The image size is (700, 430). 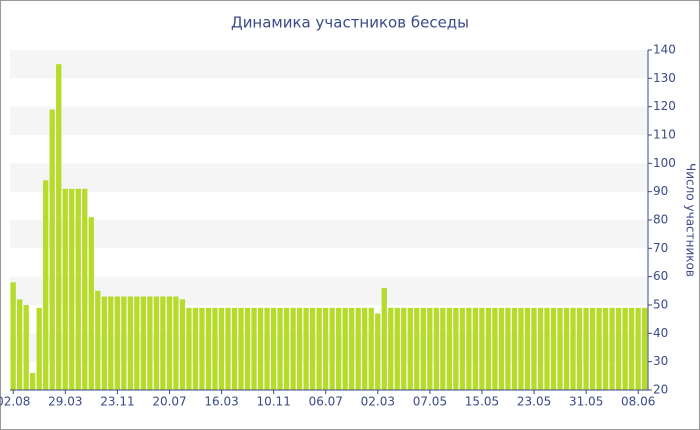 I want to click on x-tick-label: 10.11, so click(x=273, y=402).